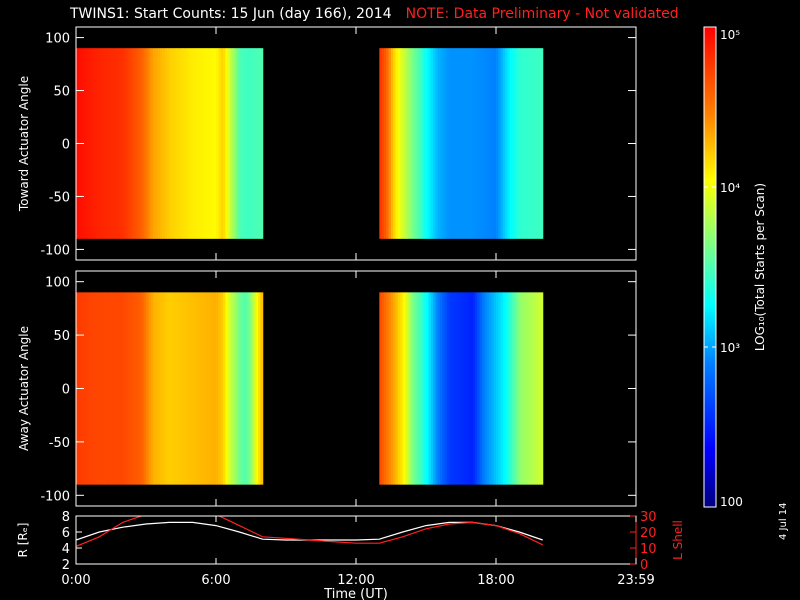 The height and width of the screenshot is (600, 800). What do you see at coordinates (648, 549) in the screenshot?
I see `right-y-tick-label: 10` at bounding box center [648, 549].